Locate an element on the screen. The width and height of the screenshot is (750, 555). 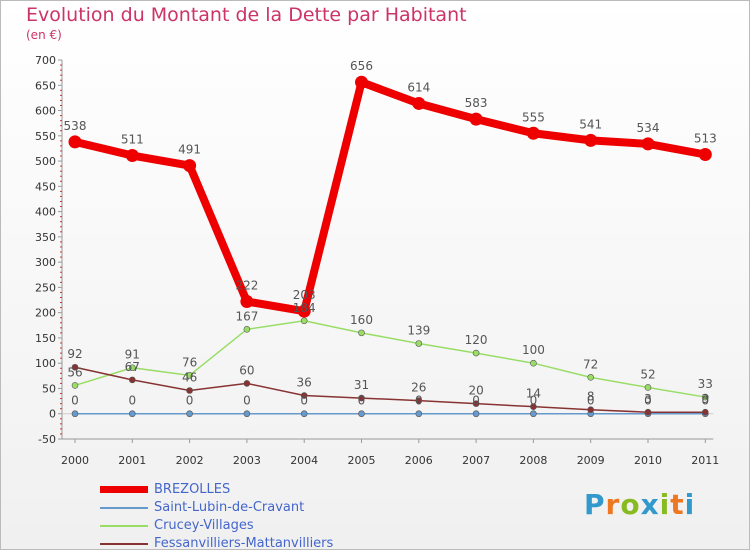
y-tick-label: 150 is located at coordinates (45, 338).